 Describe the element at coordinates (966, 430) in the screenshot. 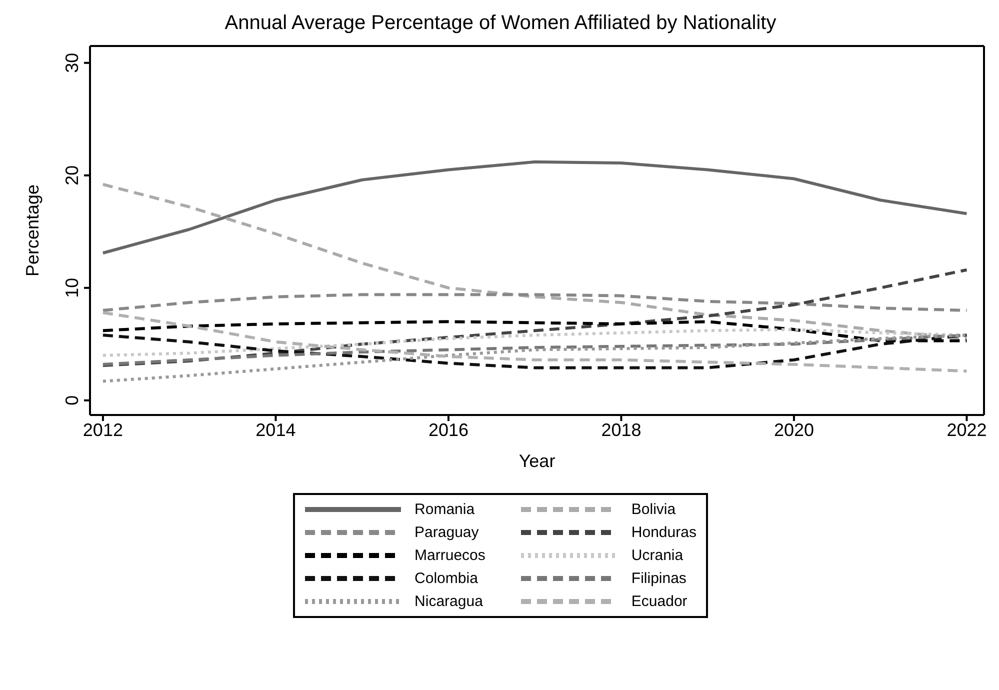

I see `x-tick-label: 2022` at that location.